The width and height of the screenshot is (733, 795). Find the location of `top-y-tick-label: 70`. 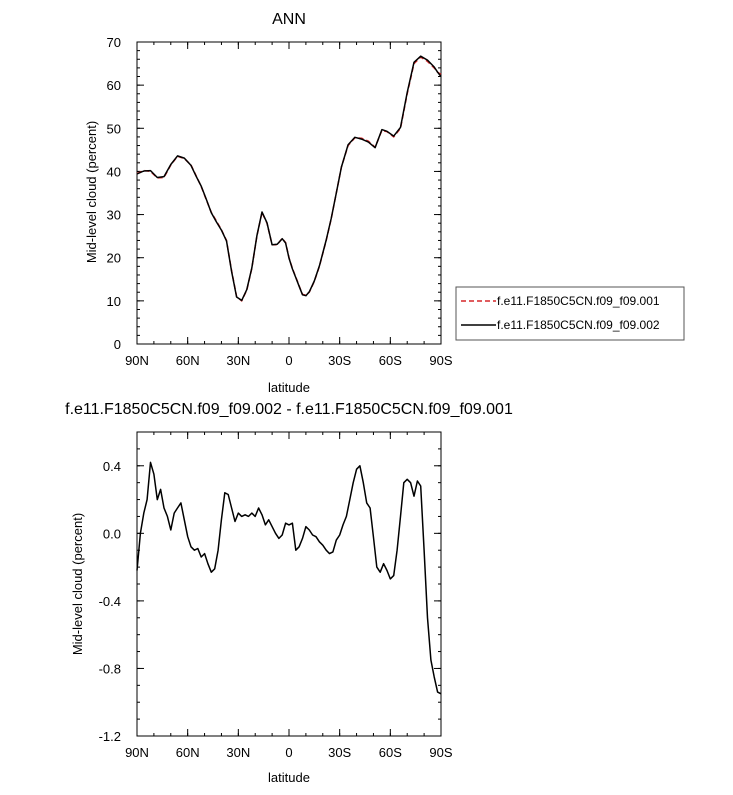

top-y-tick-label: 70 is located at coordinates (114, 42).